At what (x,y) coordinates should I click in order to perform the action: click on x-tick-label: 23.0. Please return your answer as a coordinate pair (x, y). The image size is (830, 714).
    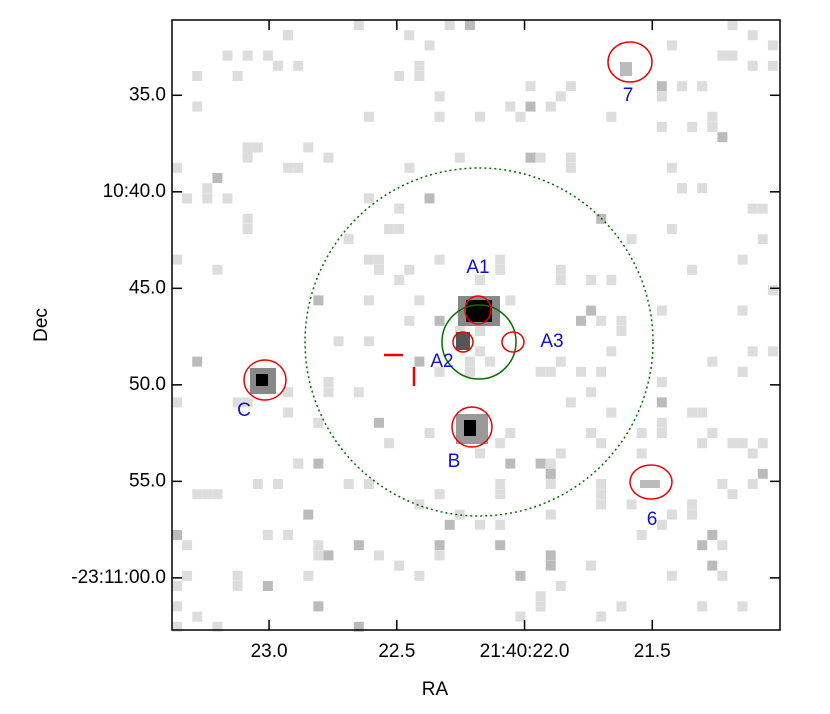
    Looking at the image, I should click on (269, 651).